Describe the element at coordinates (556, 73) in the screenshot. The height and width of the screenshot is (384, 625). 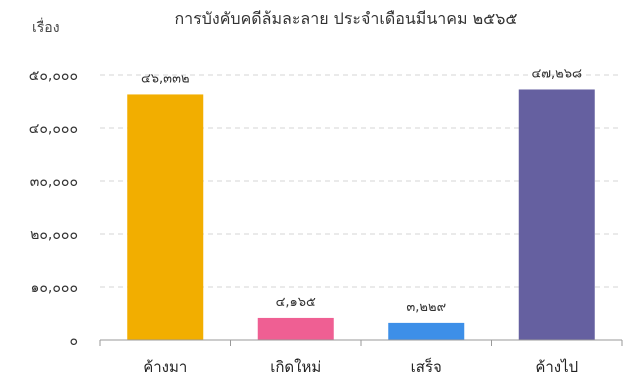
I see `data-label-4: ๔๗,๒๖๘` at that location.